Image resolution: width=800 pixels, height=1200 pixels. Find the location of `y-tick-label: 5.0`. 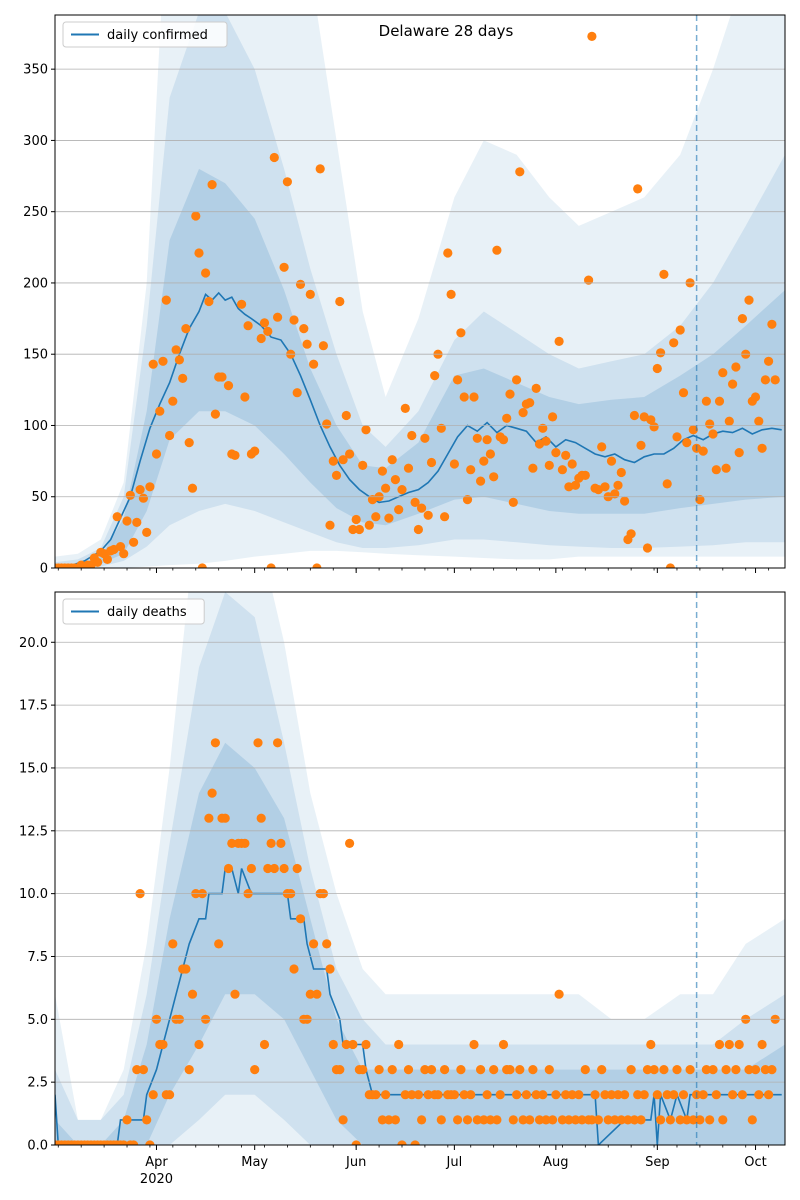

y-tick-label: 5.0 is located at coordinates (37, 1020).